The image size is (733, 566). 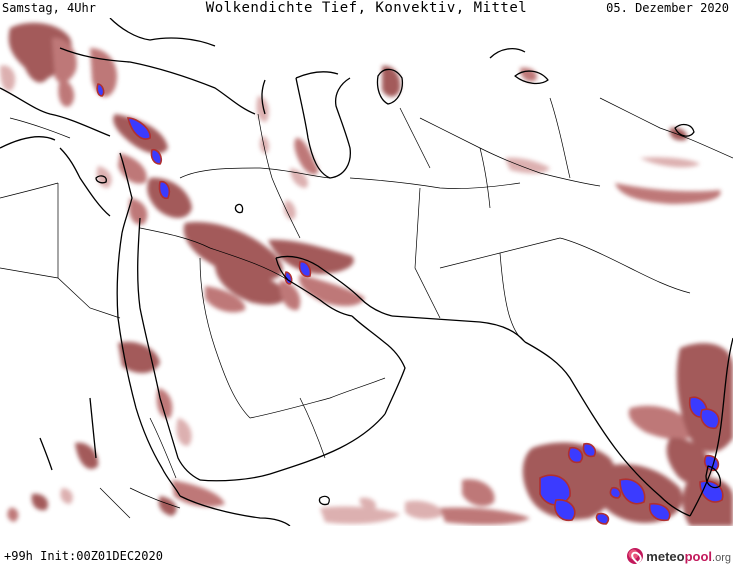 I want to click on map-title: Wolkendichte Tief, Konvektiv, Mittel, so click(x=366, y=8).